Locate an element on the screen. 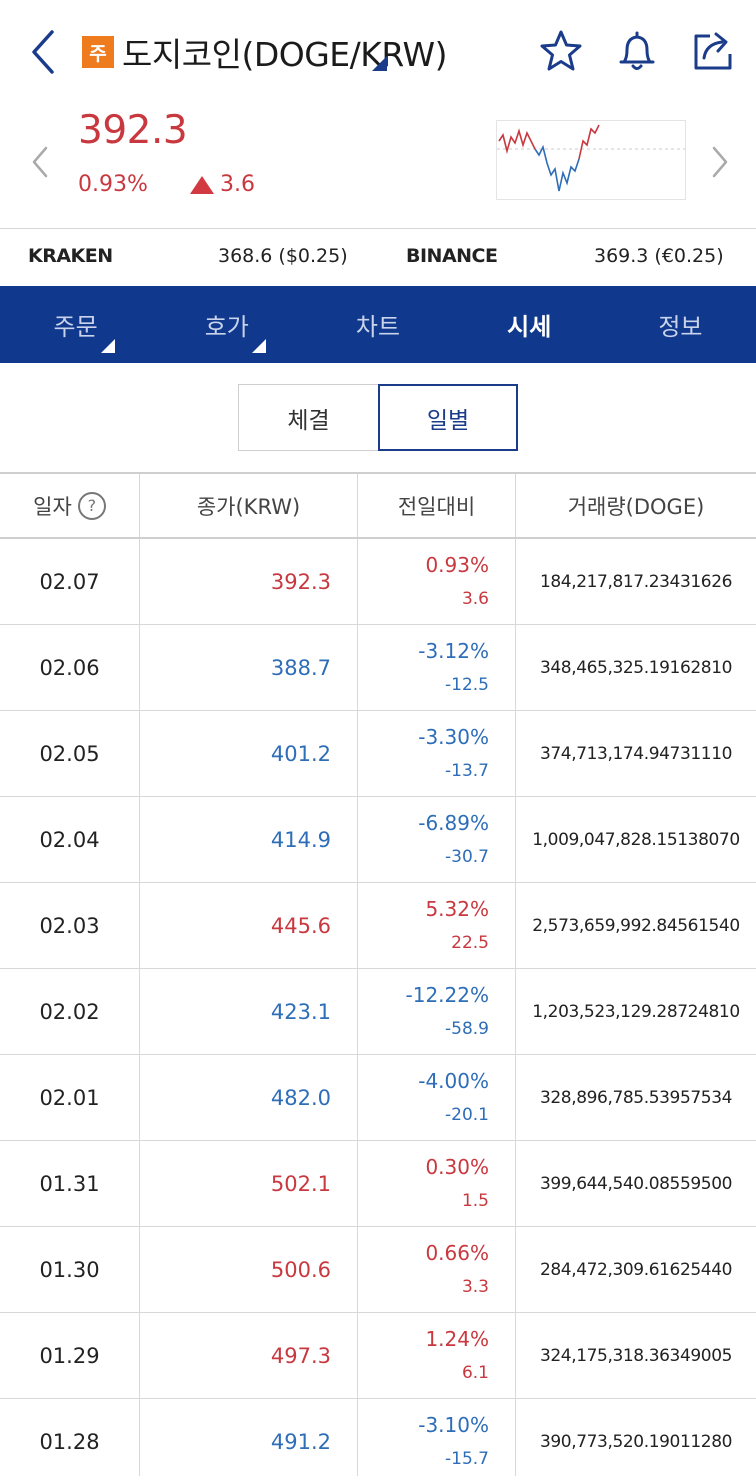  row-close-price: 401.2 is located at coordinates (249, 753).